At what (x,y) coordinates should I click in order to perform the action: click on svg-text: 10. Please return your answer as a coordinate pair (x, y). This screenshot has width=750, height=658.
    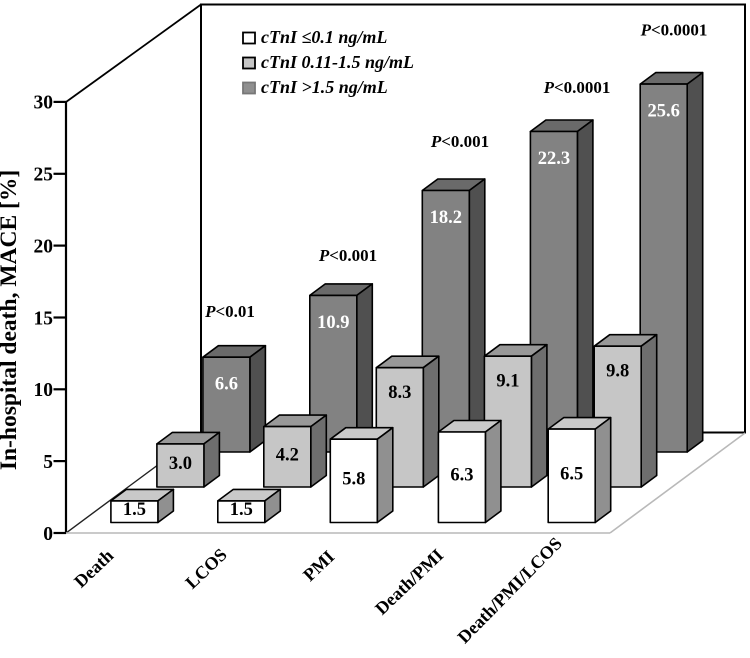
    Looking at the image, I should click on (44, 390).